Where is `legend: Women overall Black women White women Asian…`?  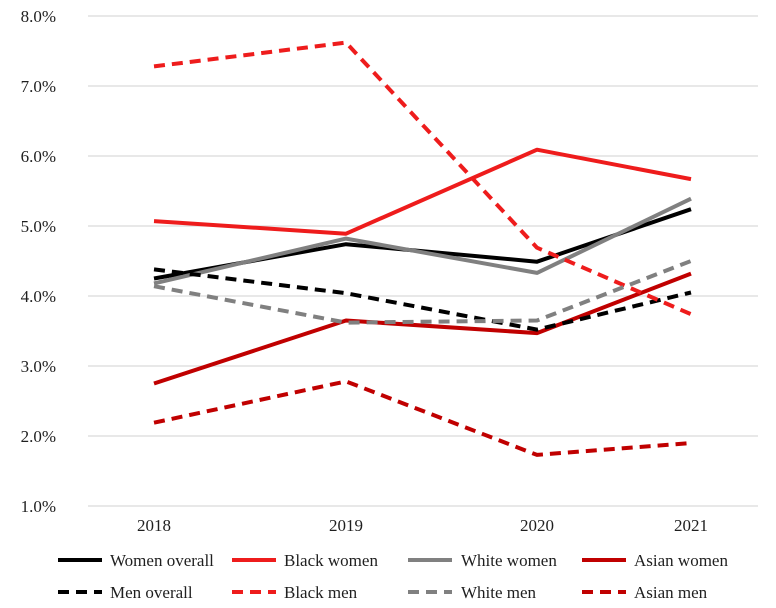 legend: Women overall Black women White women Asian… is located at coordinates (393, 576).